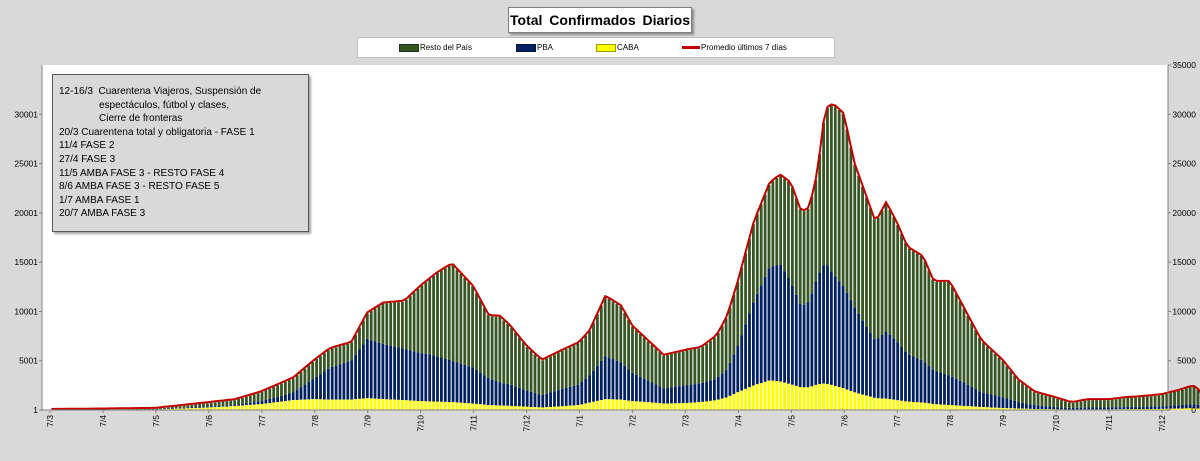 This screenshot has height=461, width=1200. What do you see at coordinates (1184, 213) in the screenshot?
I see `y-right-tick-label: 20000` at bounding box center [1184, 213].